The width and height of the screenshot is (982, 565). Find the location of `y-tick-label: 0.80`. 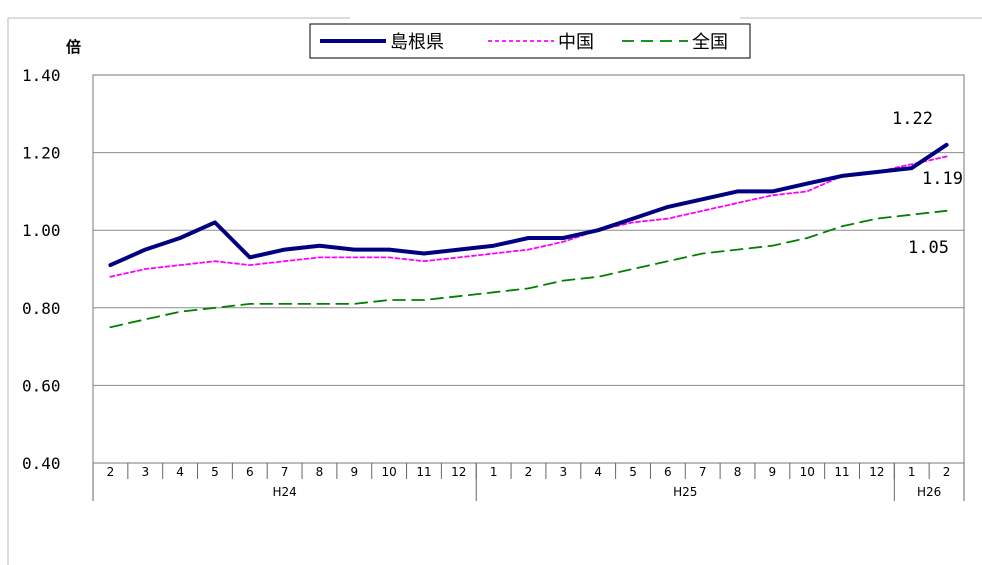

y-tick-label: 0.80 is located at coordinates (41, 308).